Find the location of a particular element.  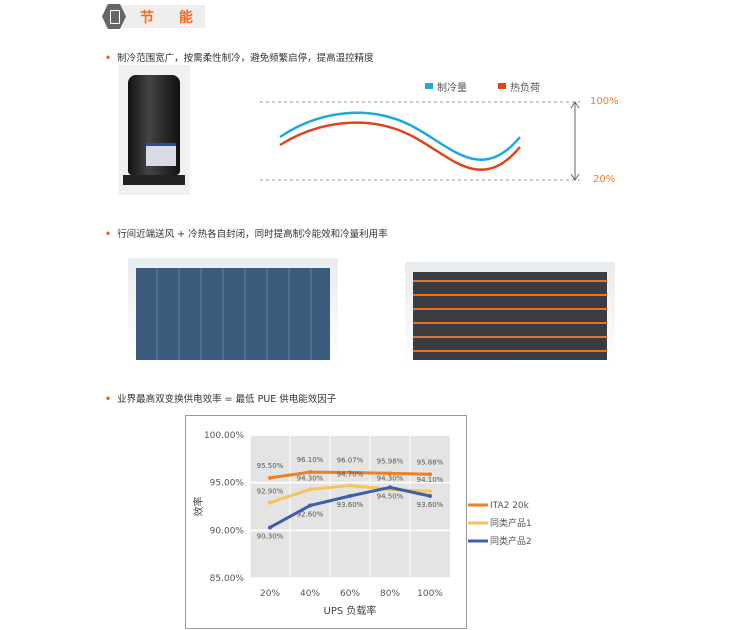

bullet-text: 行间近端送风 + 冷热各自封闭，同时提高制冷能效和冷量利用率 is located at coordinates (252, 234).